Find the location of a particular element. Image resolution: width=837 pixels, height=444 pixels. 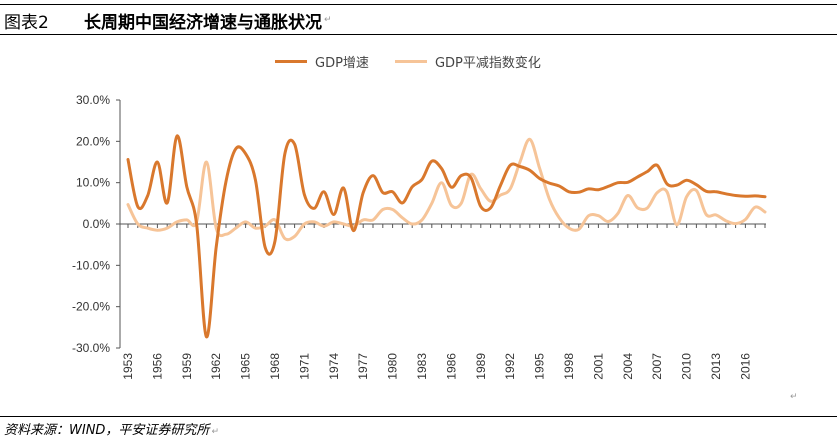

x-tick-label: 2004 is located at coordinates (628, 366).